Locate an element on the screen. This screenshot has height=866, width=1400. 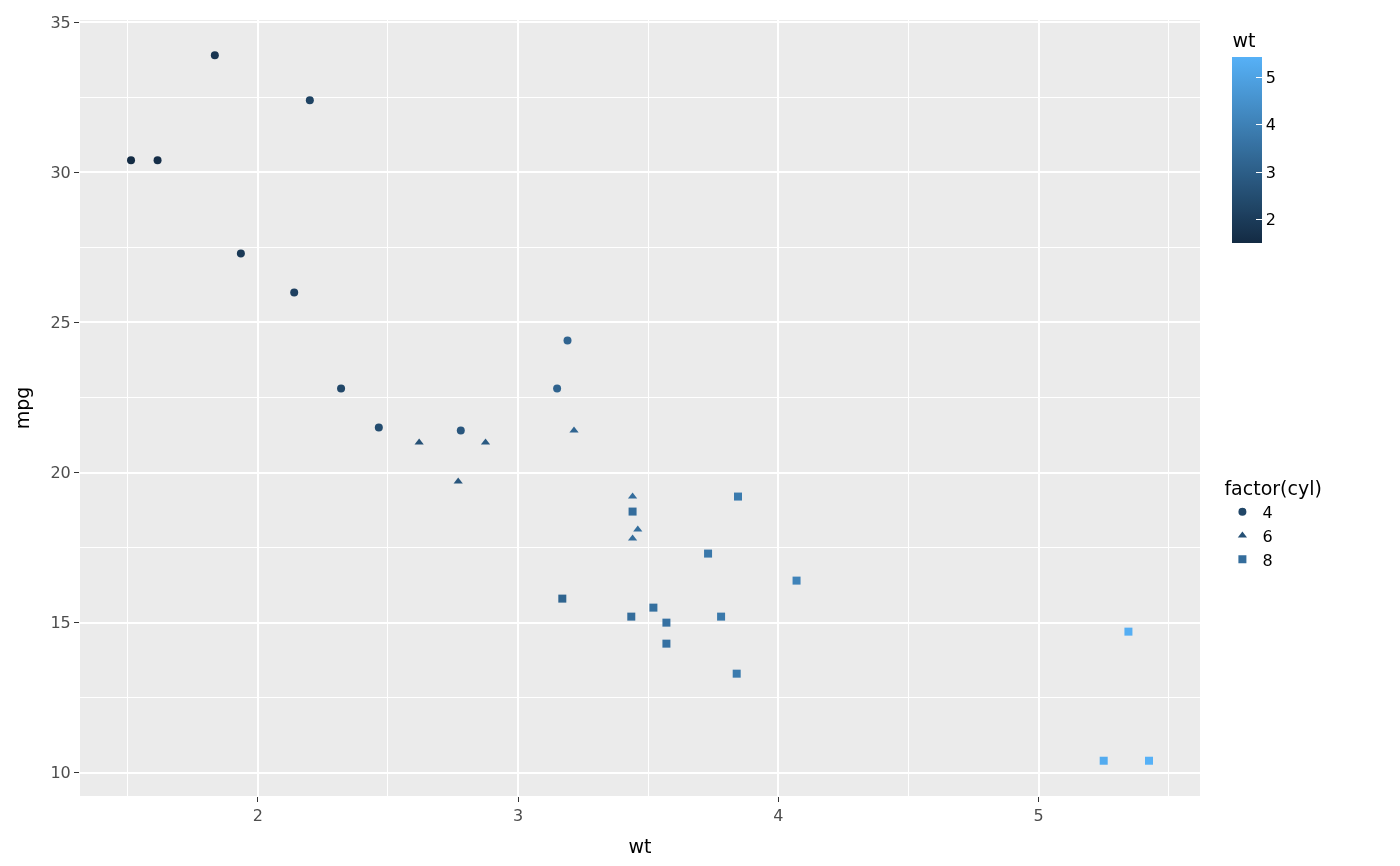
y-tick-label: 20 is located at coordinates (60, 473).